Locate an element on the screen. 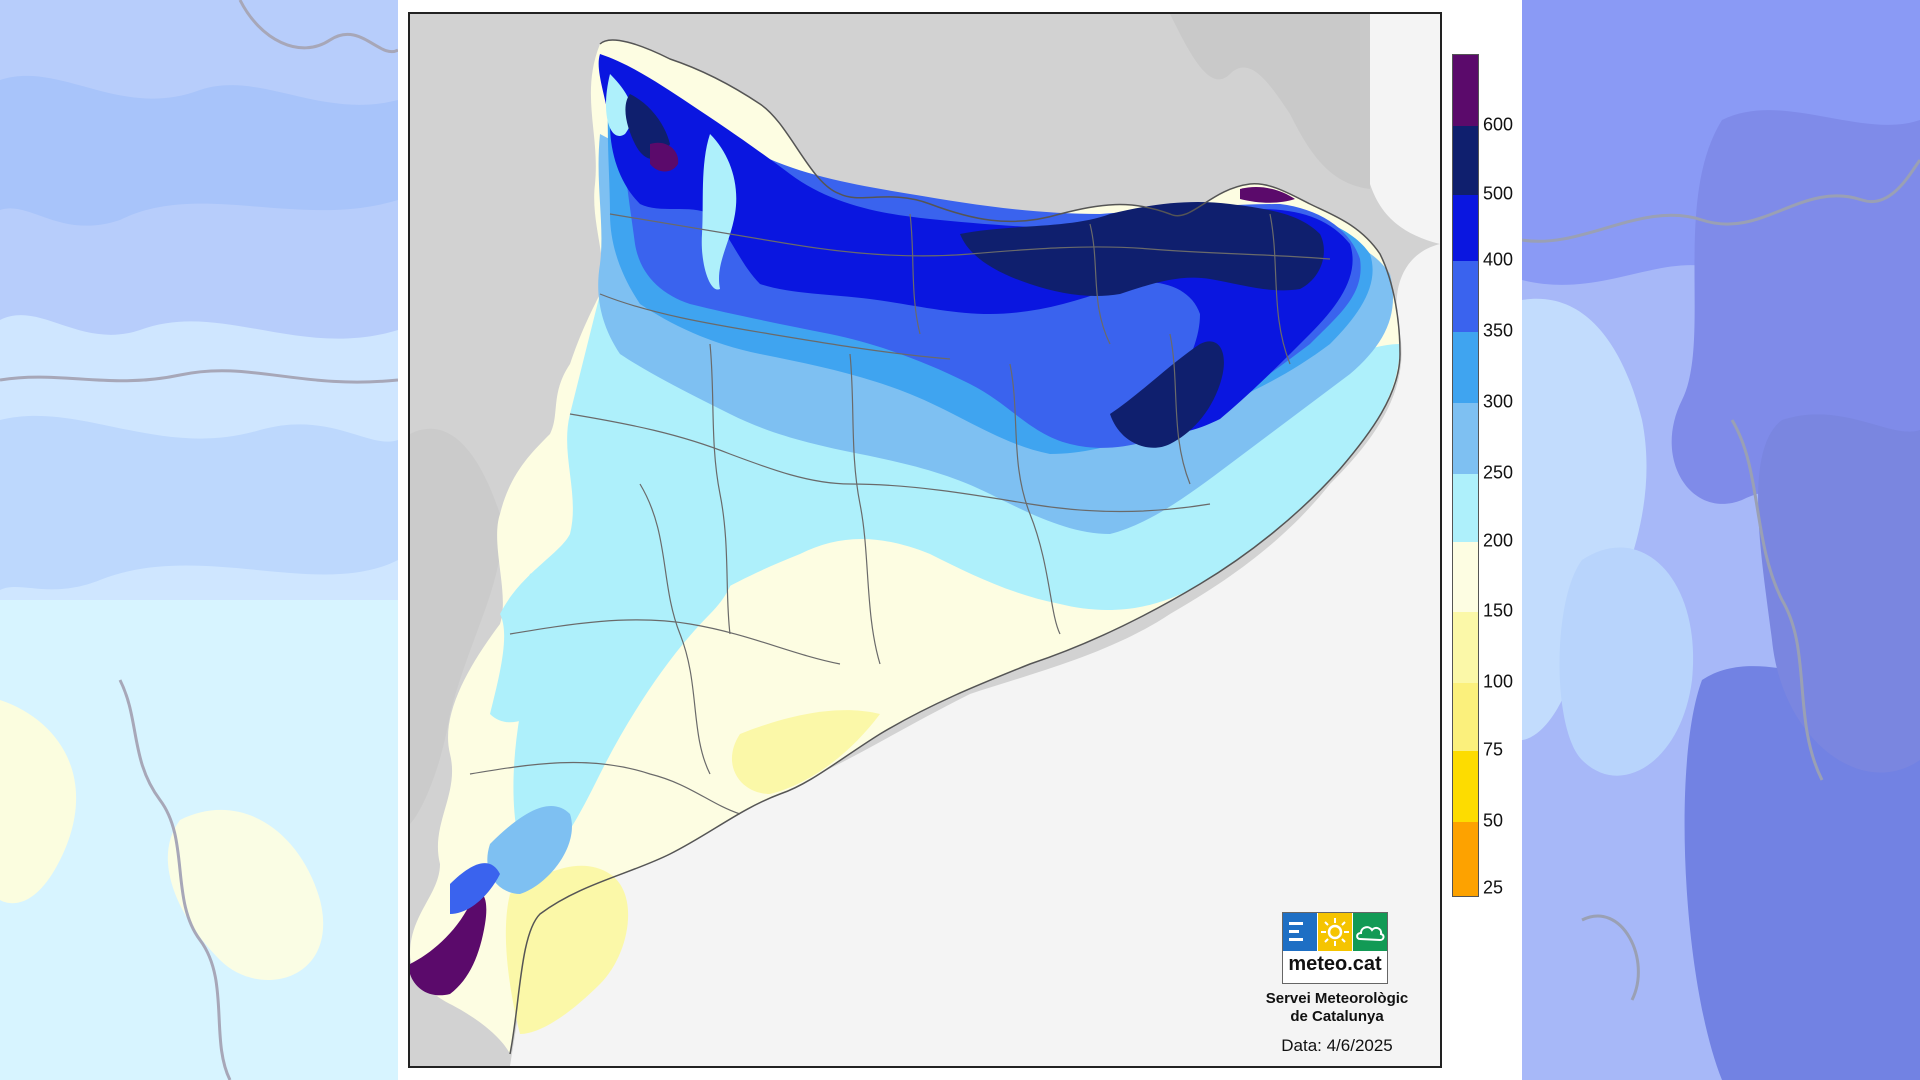  legend-label: 500 is located at coordinates (1498, 193).